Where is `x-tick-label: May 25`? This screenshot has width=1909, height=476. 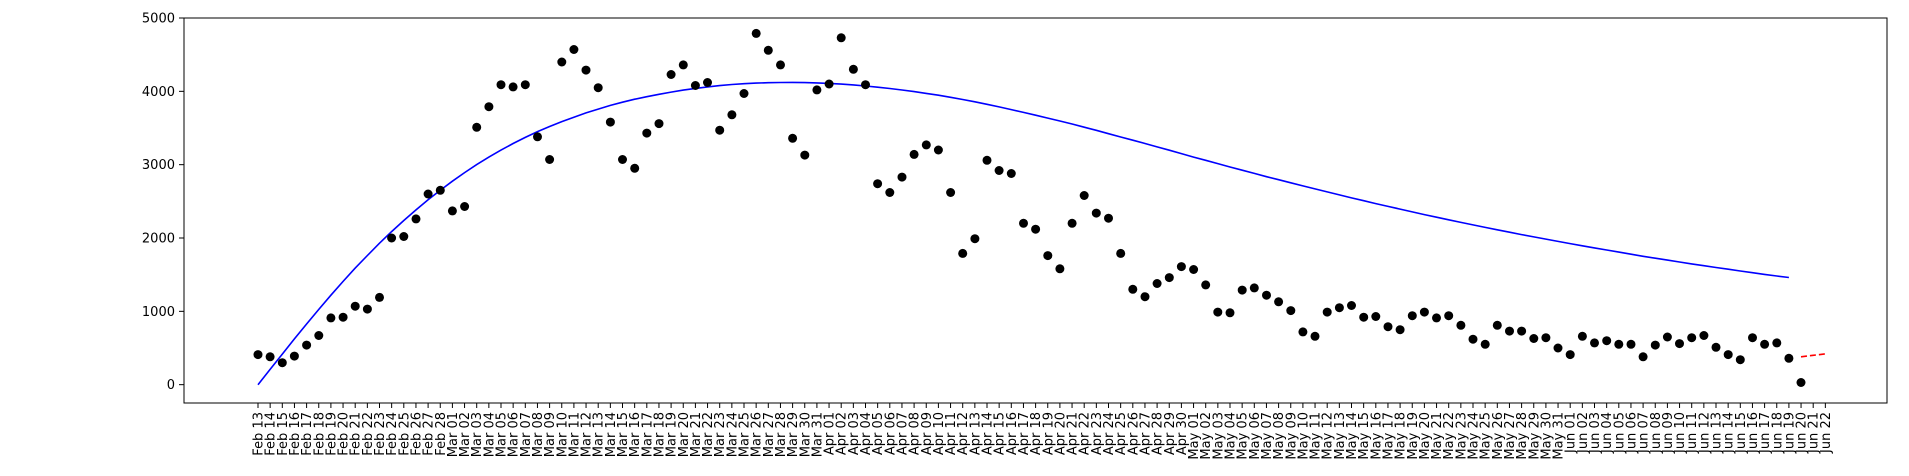 x-tick-label: May 25 is located at coordinates (1486, 436).